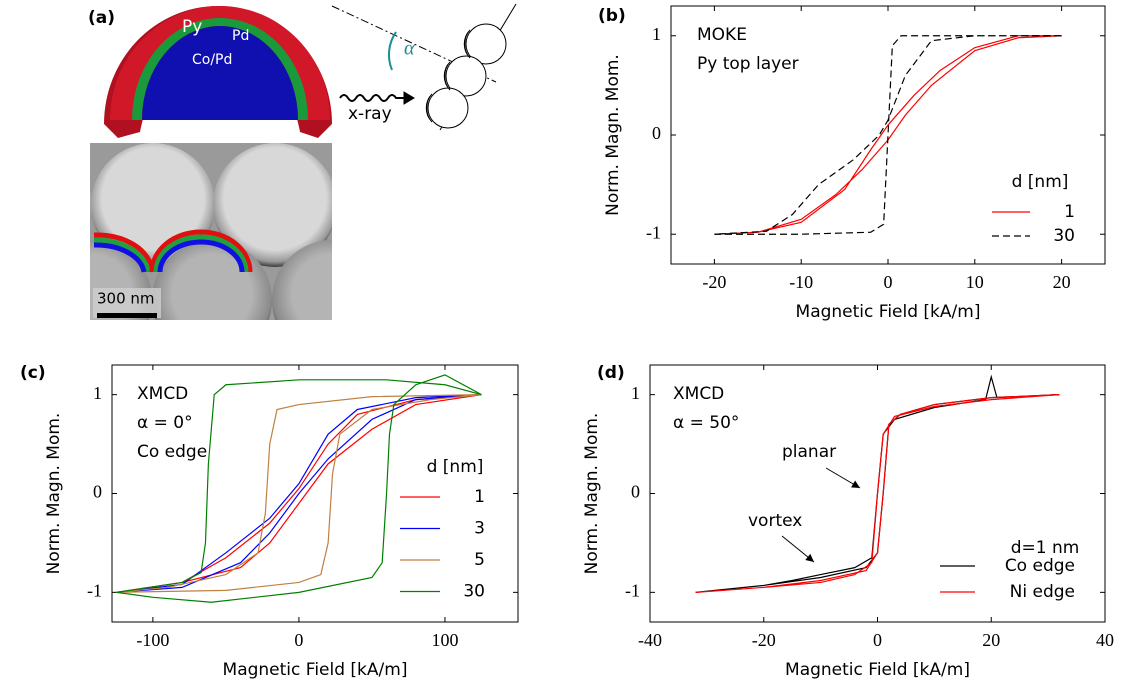 The height and width of the screenshot is (684, 1122). Describe the element at coordinates (126, 299) in the screenshot. I see `scale-bar-label: 300 nm` at that location.